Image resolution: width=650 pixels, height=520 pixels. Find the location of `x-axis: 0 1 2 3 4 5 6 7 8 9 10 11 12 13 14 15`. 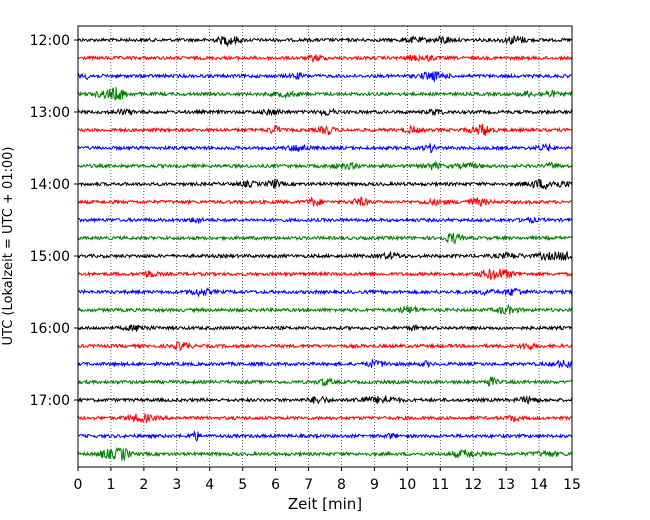

x-axis: 0 1 2 3 4 5 6 7 8 9 10 11 12 13 14 15 is located at coordinates (327, 480).